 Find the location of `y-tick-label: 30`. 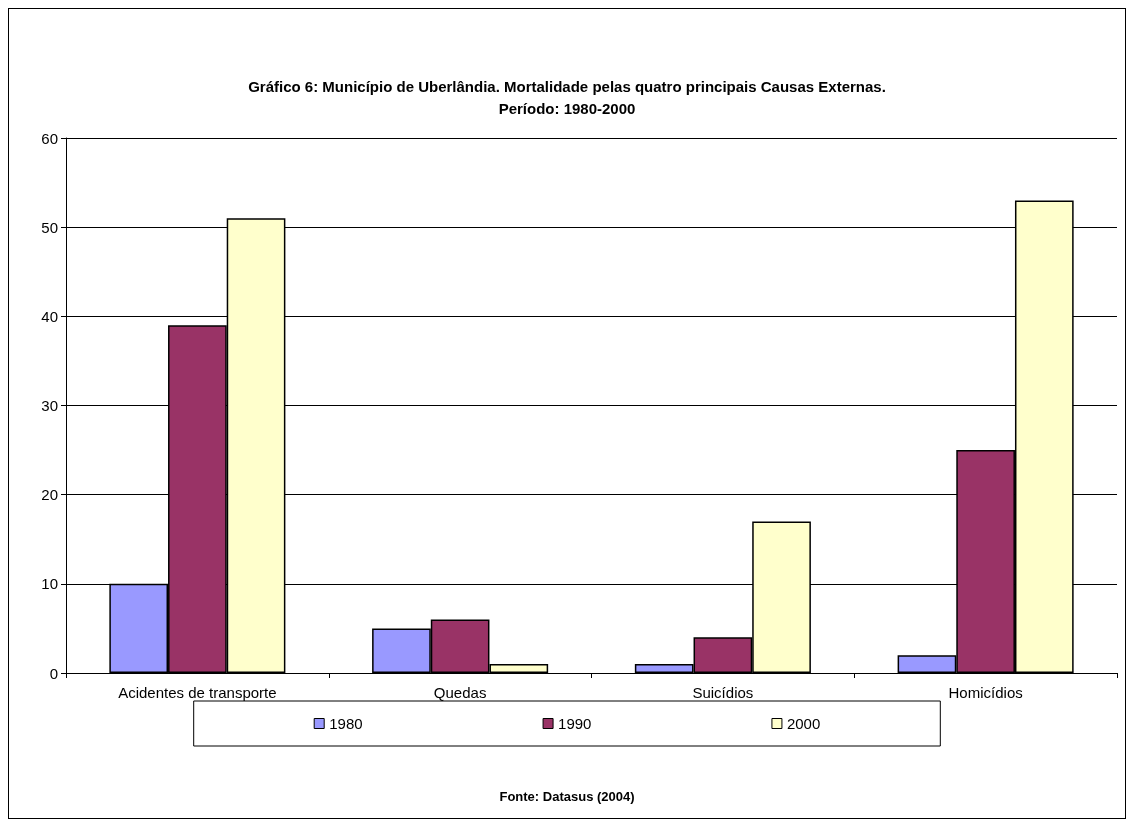

y-tick-label: 30 is located at coordinates (49, 405).